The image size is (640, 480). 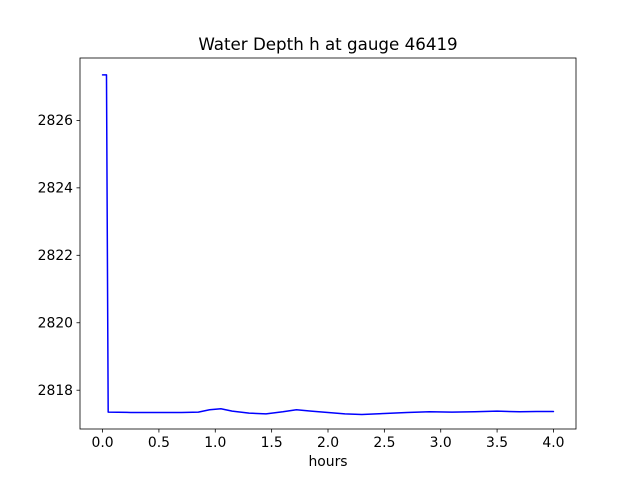 What do you see at coordinates (327, 44) in the screenshot?
I see `chart-title: Water Depth h at gauge 46419` at bounding box center [327, 44].